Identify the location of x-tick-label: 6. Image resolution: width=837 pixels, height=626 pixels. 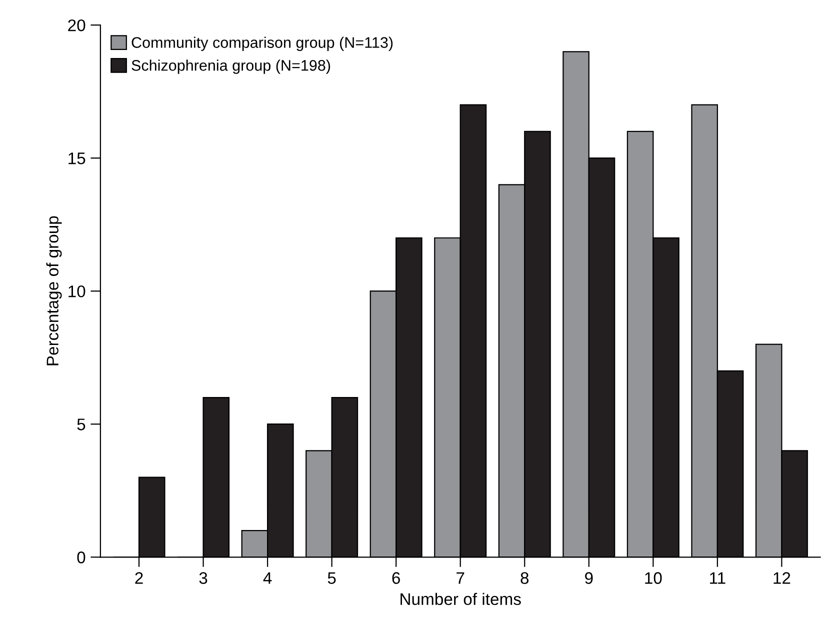
(396, 578).